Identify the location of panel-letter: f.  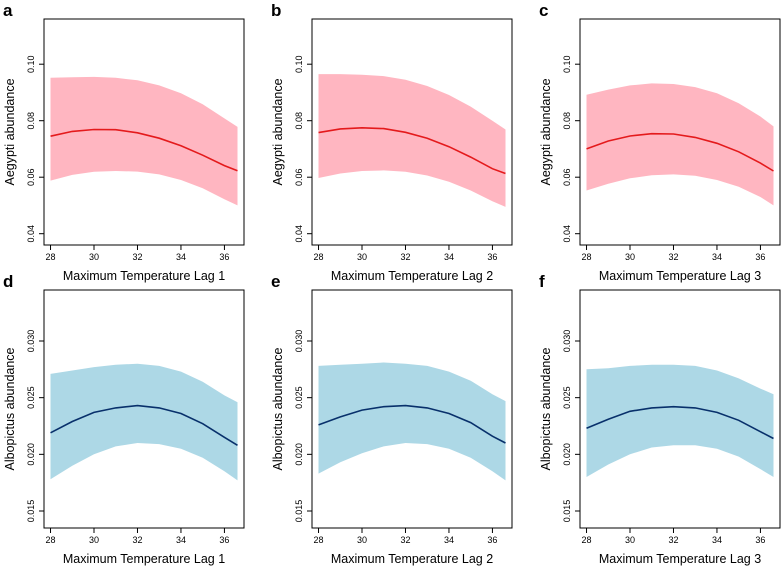
(542, 281).